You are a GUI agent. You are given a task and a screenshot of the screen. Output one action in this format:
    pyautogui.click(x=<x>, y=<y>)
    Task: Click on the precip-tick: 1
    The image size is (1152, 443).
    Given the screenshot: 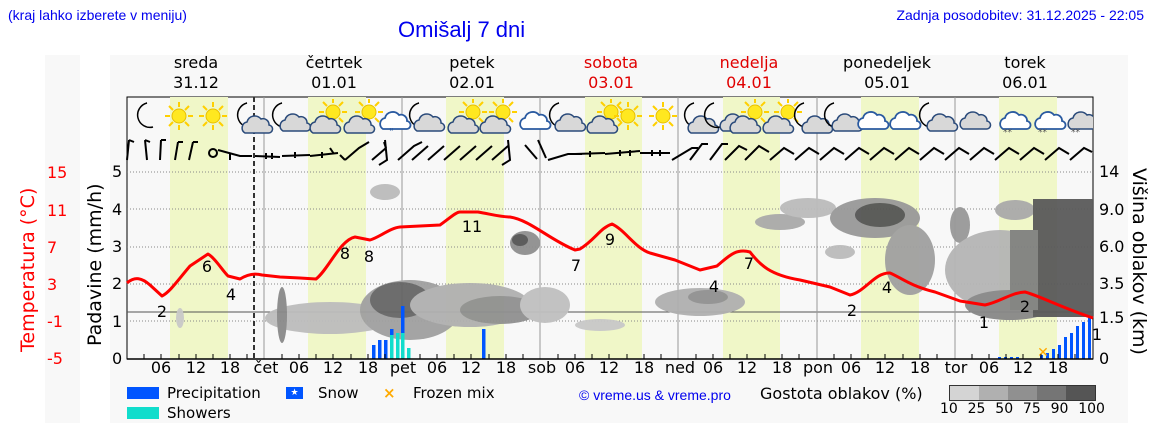 What is the action you would take?
    pyautogui.click(x=117, y=321)
    